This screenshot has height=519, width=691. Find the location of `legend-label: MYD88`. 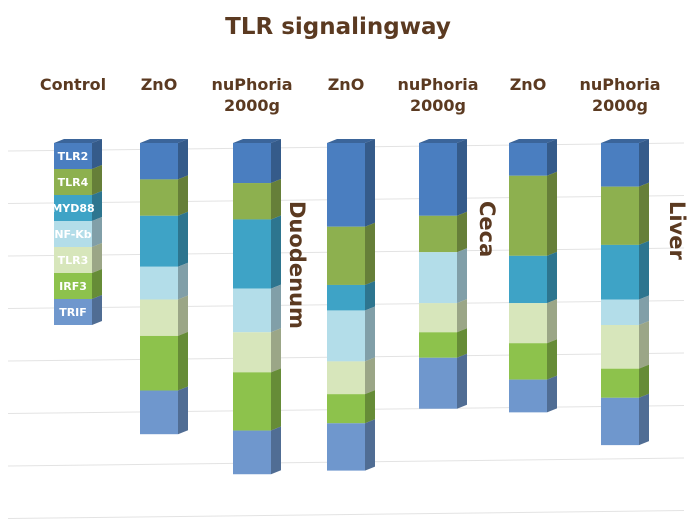

legend-label: MYD88 is located at coordinates (72, 208).